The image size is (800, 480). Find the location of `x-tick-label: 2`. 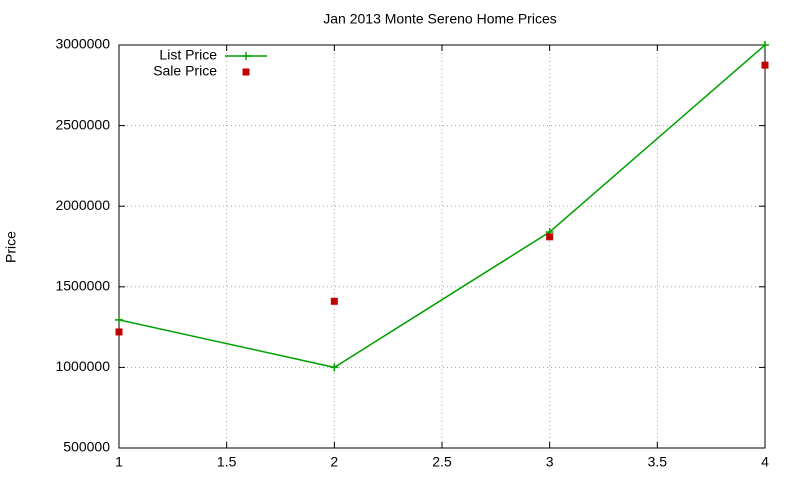

x-tick-label: 2 is located at coordinates (334, 462).